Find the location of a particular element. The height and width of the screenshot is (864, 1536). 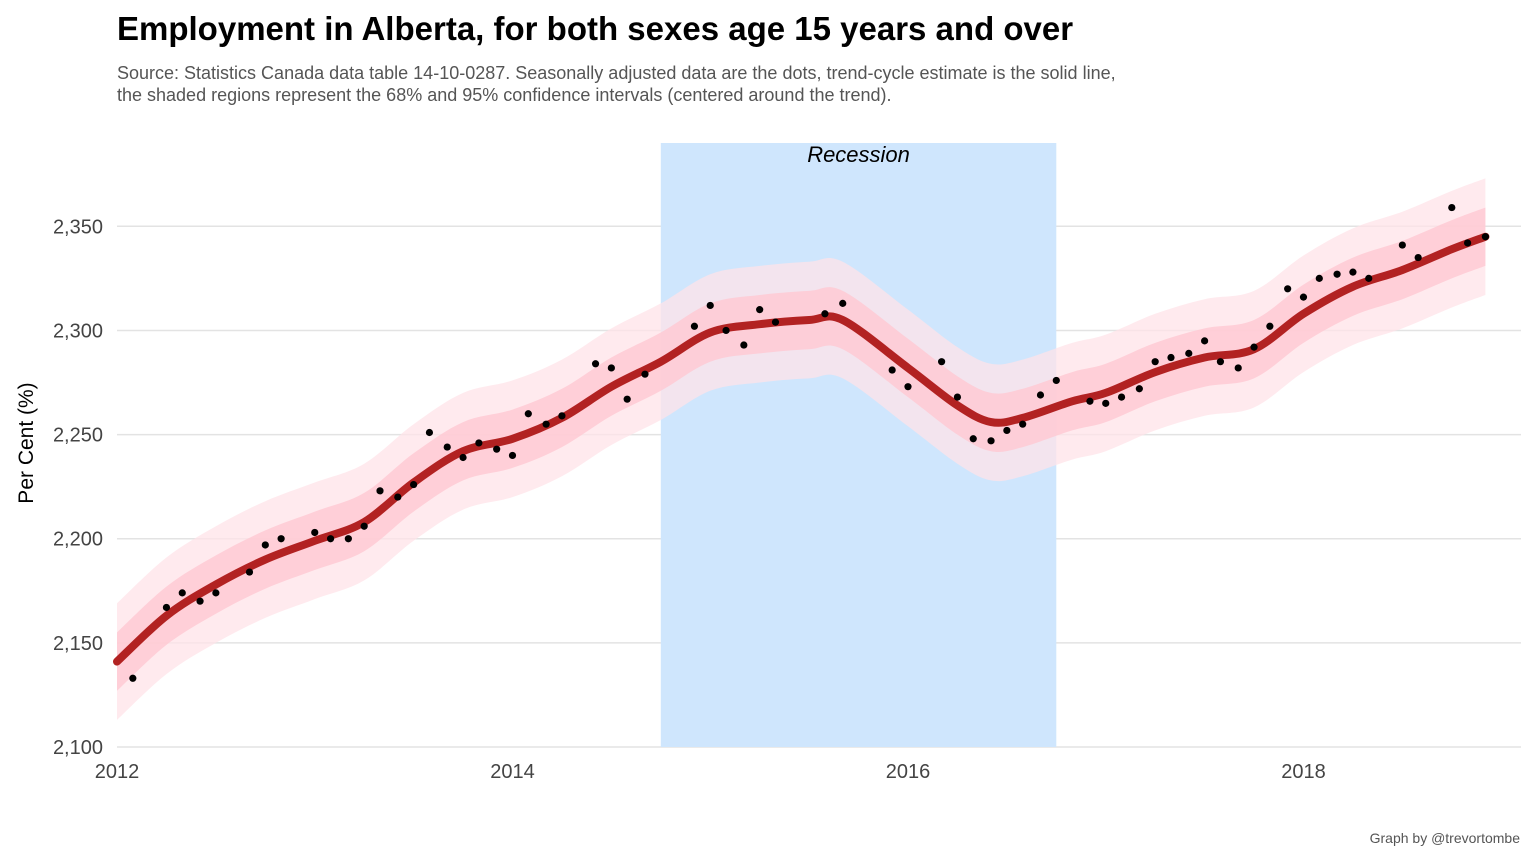

y-axis-label: Per Cent (%) is located at coordinates (26, 442).